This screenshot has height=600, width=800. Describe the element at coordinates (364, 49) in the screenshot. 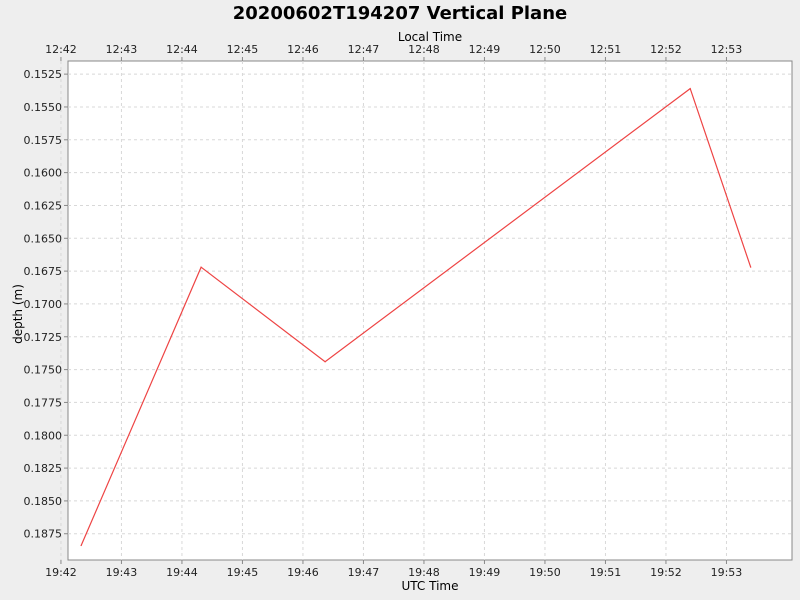

I see `top-tick-label: 12:47` at that location.